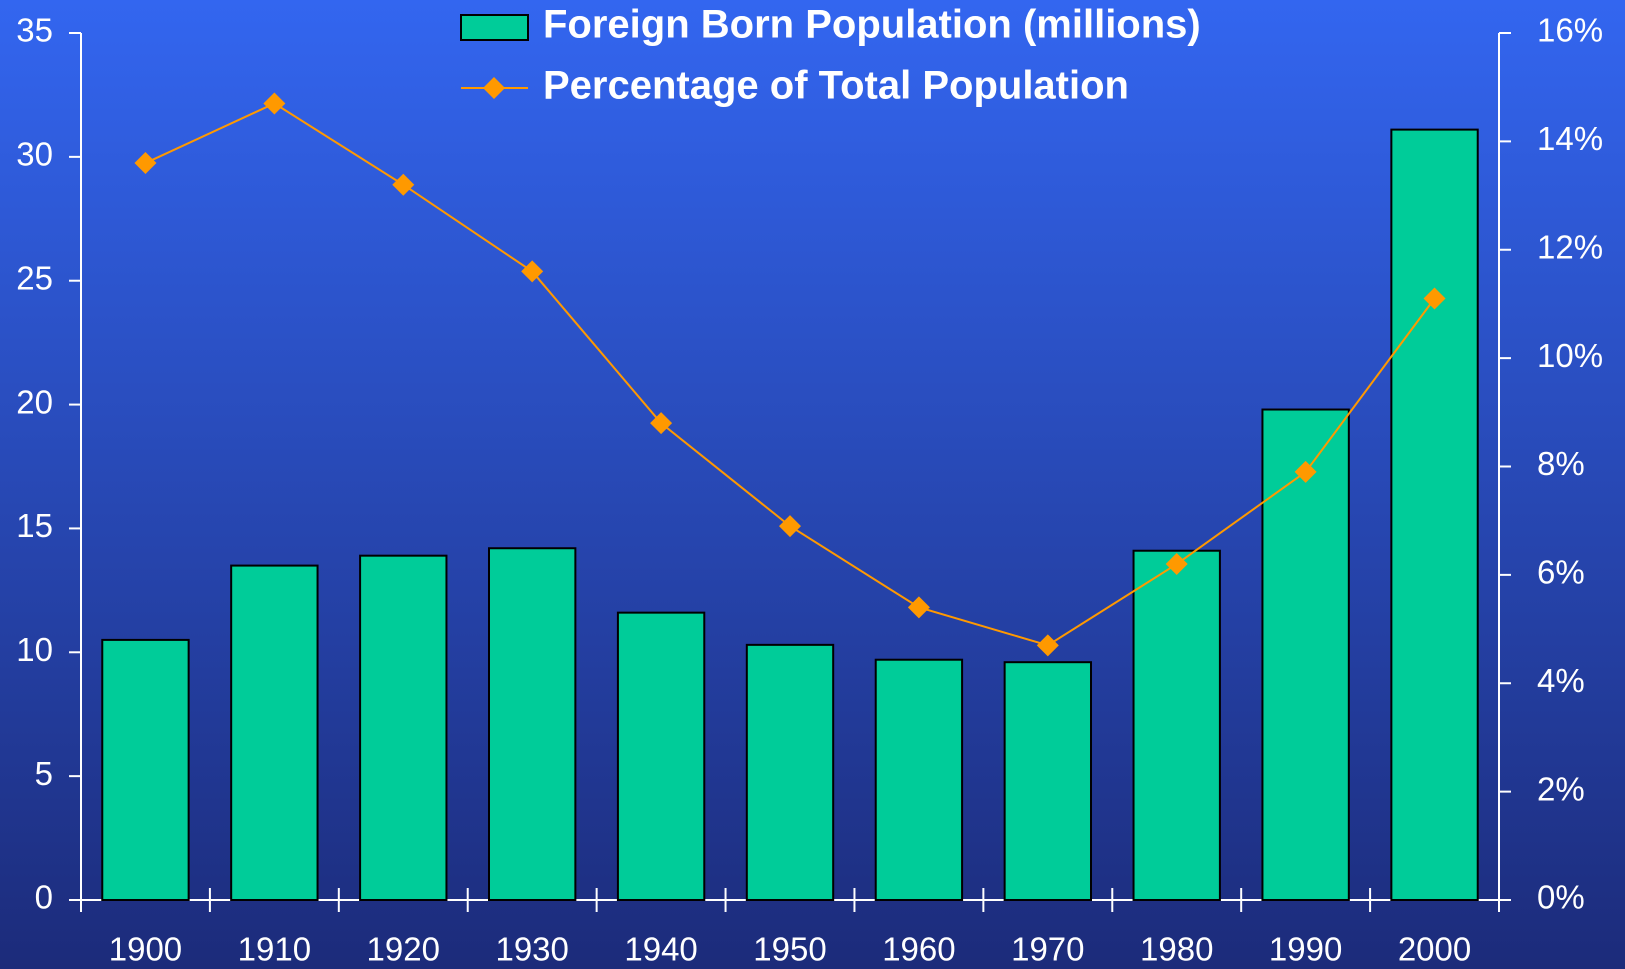  I want to click on x-tick-label: 1950, so click(789, 949).